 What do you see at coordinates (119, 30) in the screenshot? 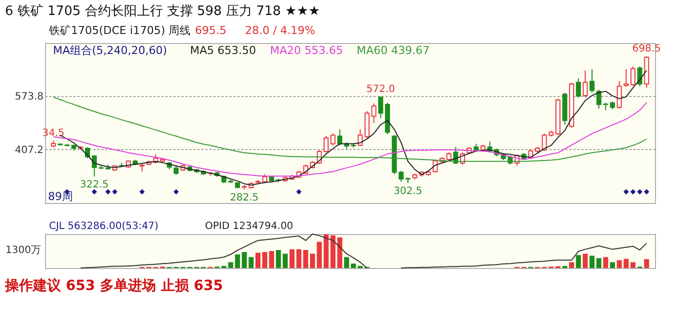
I see `text: 铁矿1705(DCE i1705) 周线` at bounding box center [119, 30].